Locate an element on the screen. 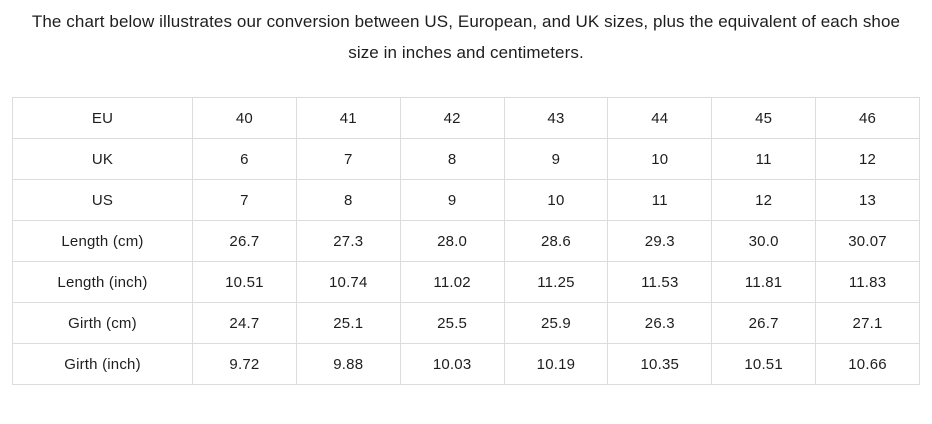  row-label: Girth (inch) is located at coordinates (102, 364).